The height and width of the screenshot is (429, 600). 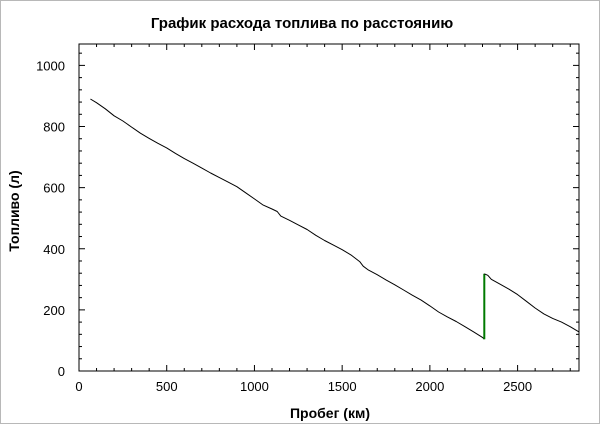 I want to click on left-border, so click(x=0, y=212).